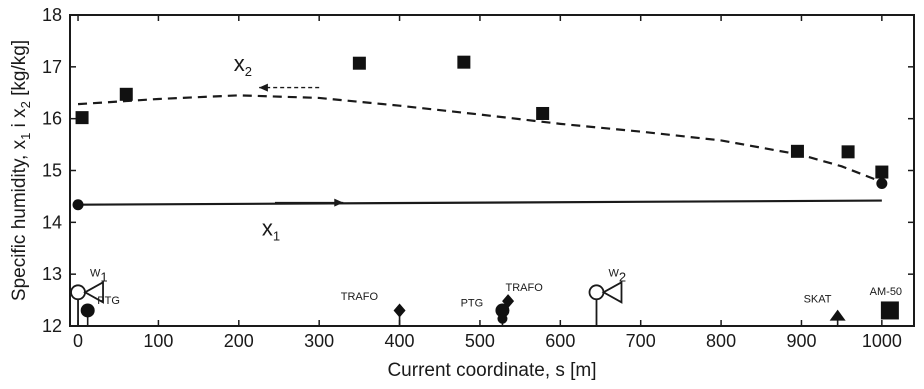 Image resolution: width=924 pixels, height=389 pixels. I want to click on y-tick-label: 16, so click(52, 119).